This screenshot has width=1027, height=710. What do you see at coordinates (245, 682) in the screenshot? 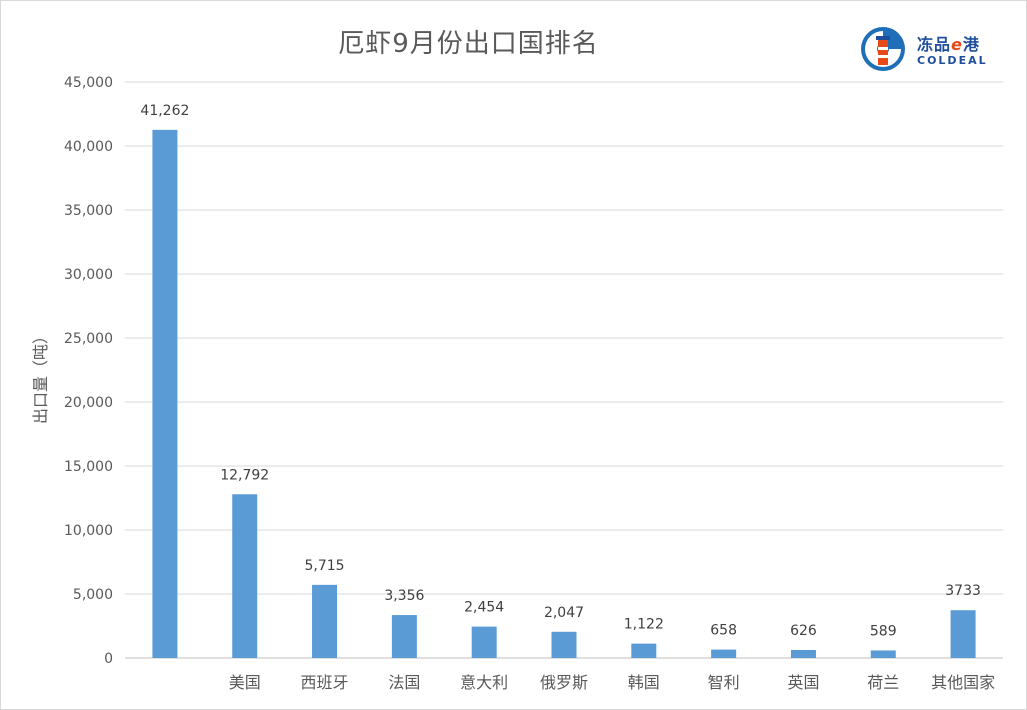
I see `x-category-label: 美国` at bounding box center [245, 682].